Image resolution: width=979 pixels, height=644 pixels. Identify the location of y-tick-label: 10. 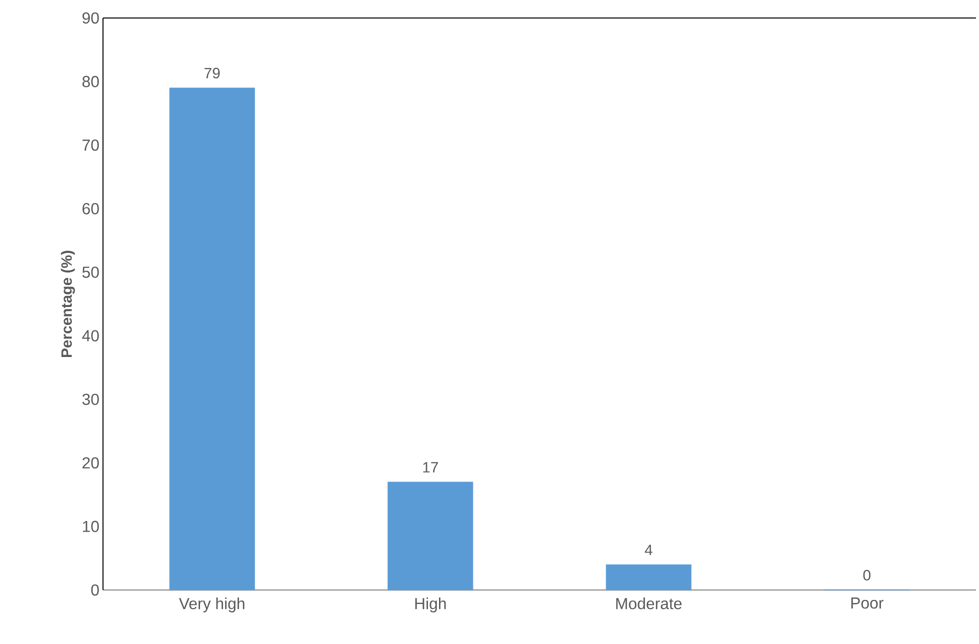
(90, 526).